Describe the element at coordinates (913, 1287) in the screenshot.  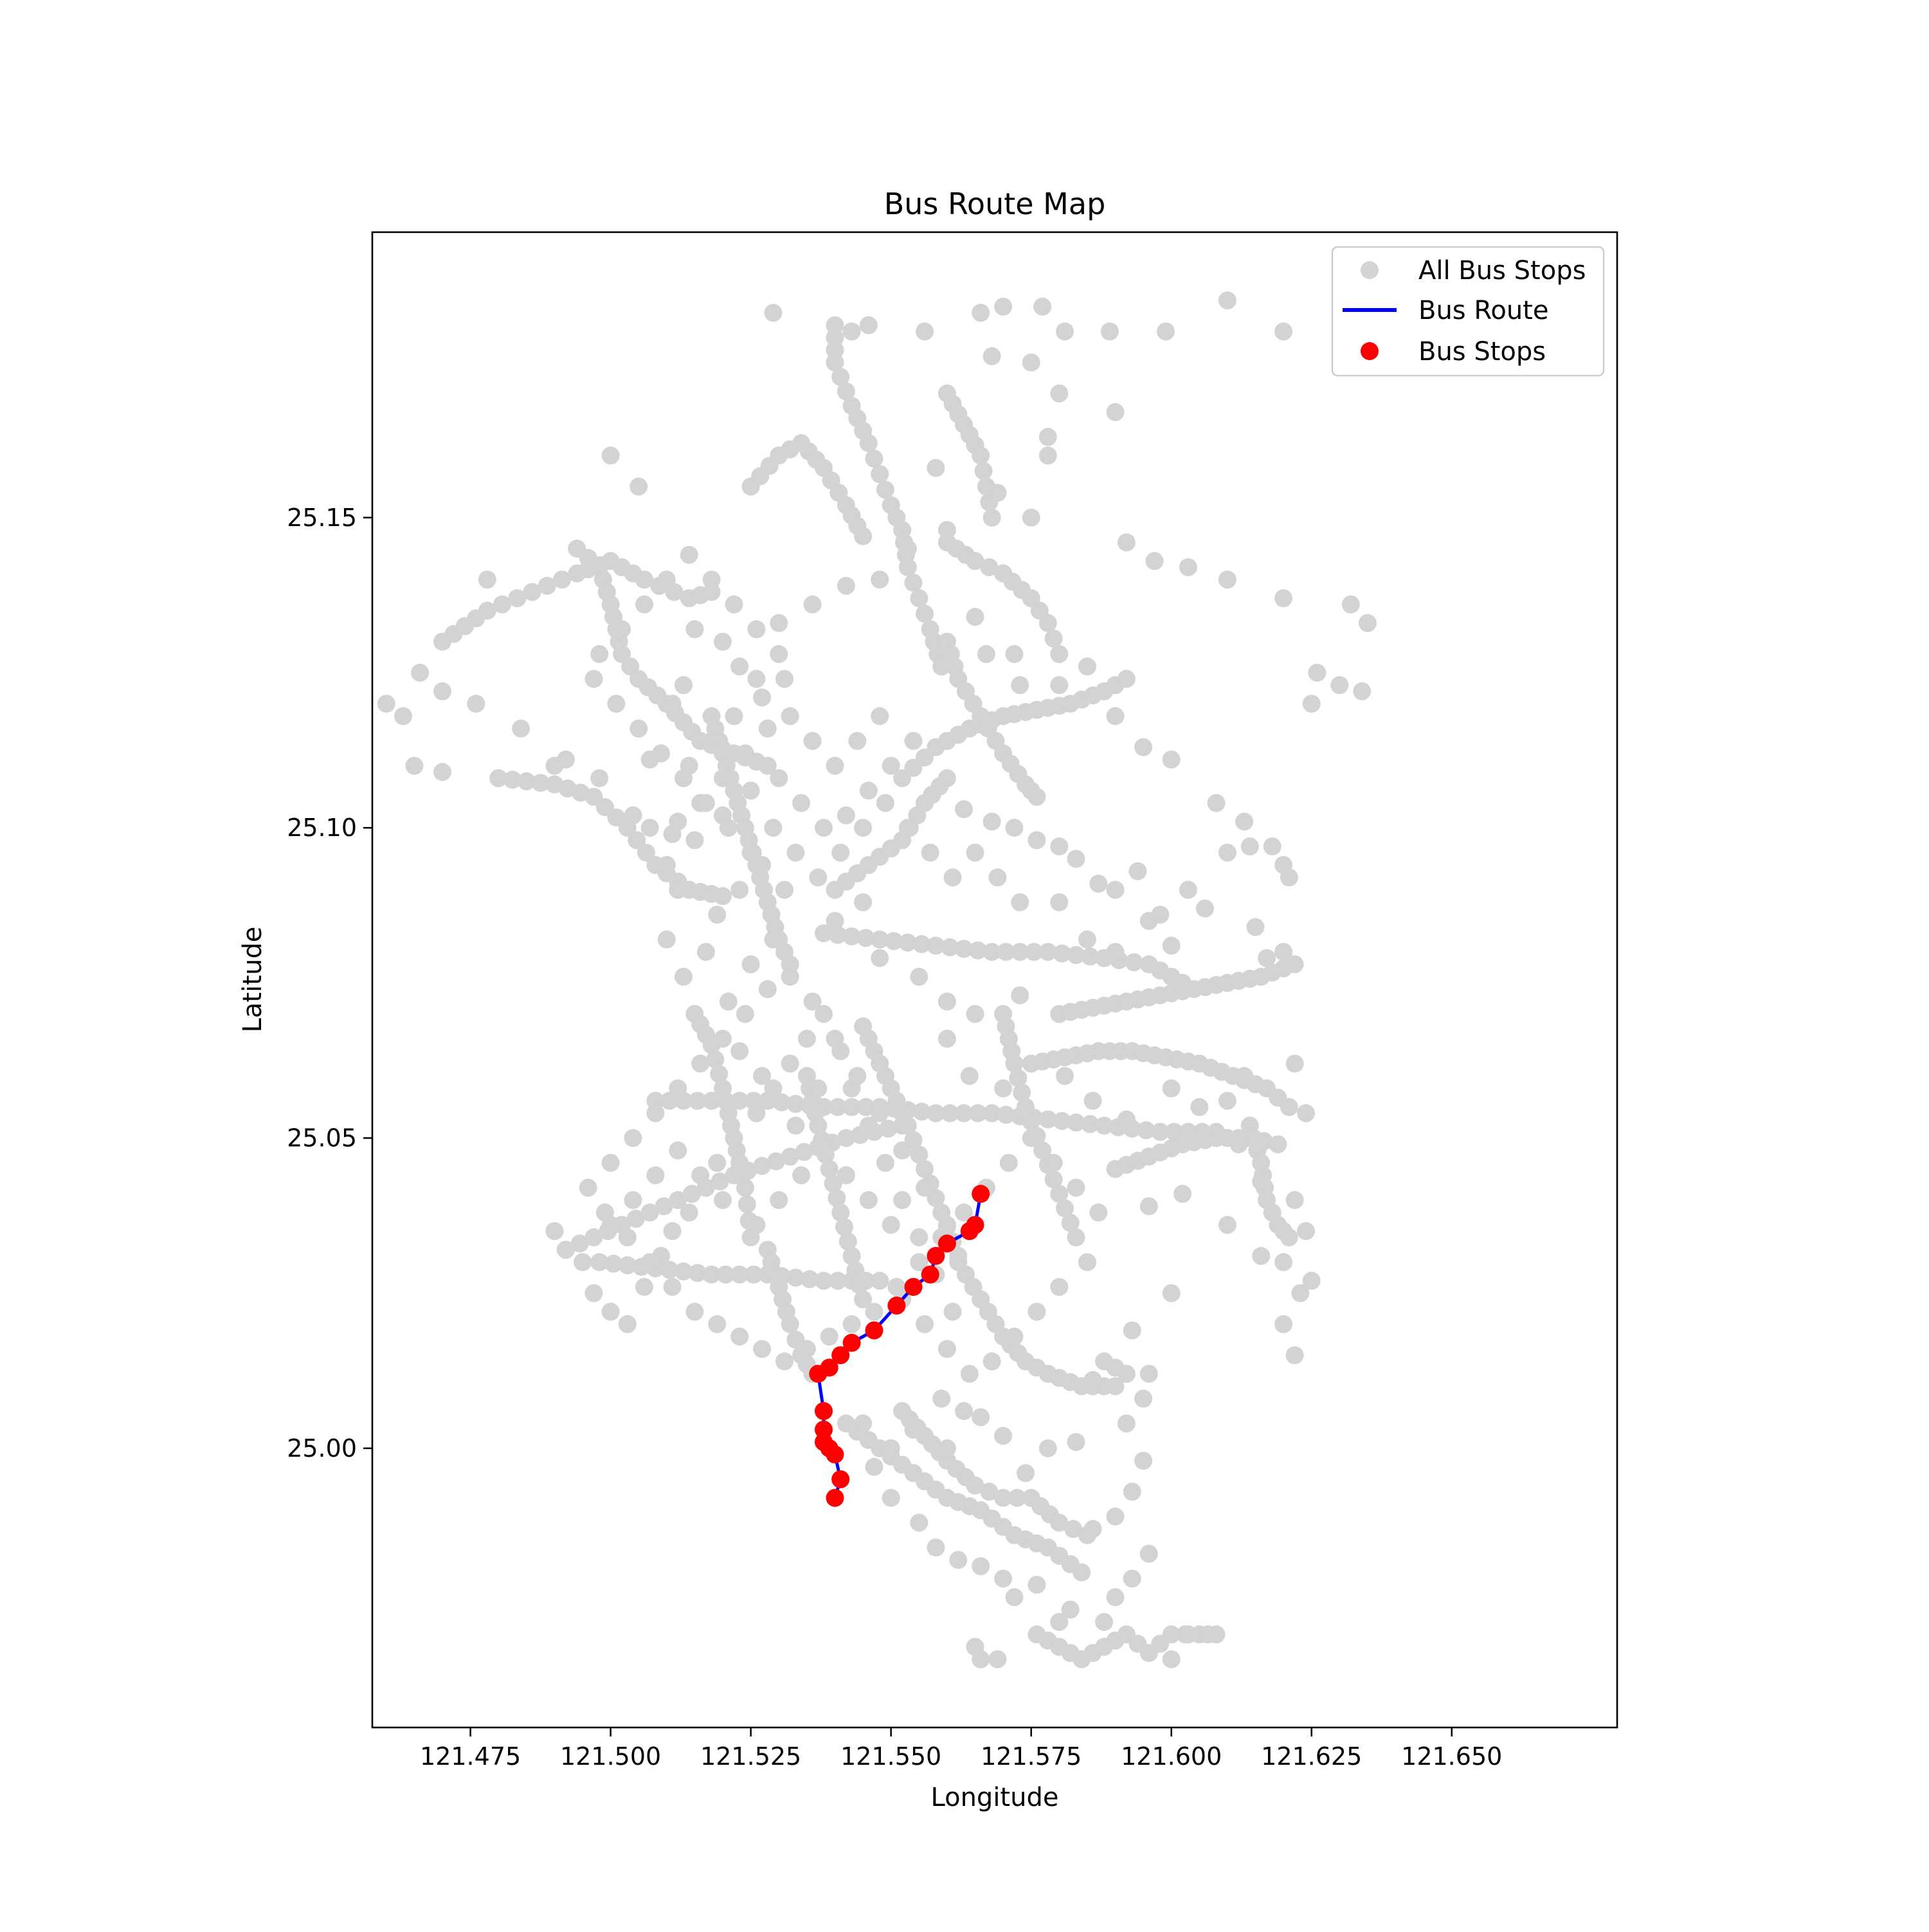
I see `route-bus-stop-point` at that location.